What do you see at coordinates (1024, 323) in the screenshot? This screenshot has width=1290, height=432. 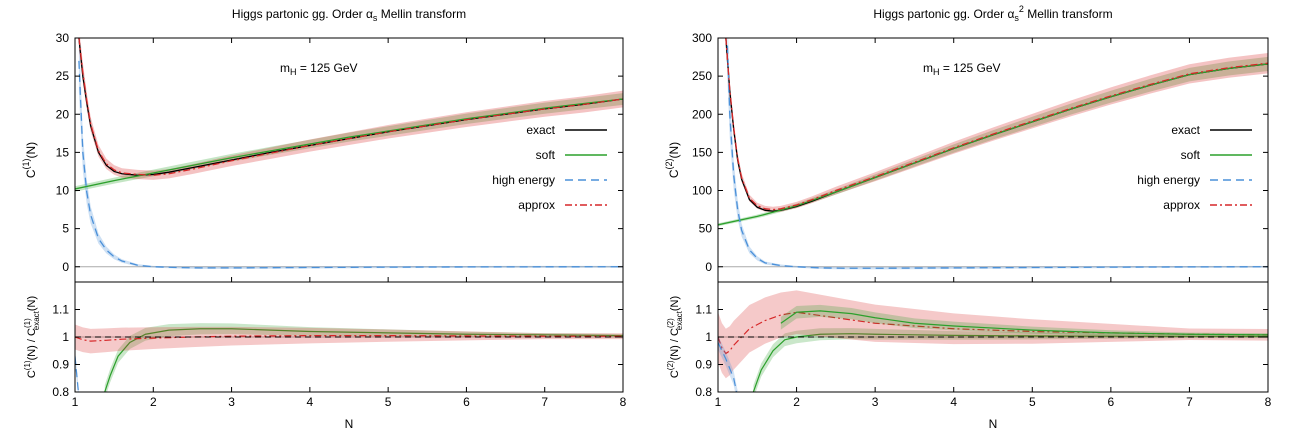 I see `ratio-line-exact-soft` at bounding box center [1024, 323].